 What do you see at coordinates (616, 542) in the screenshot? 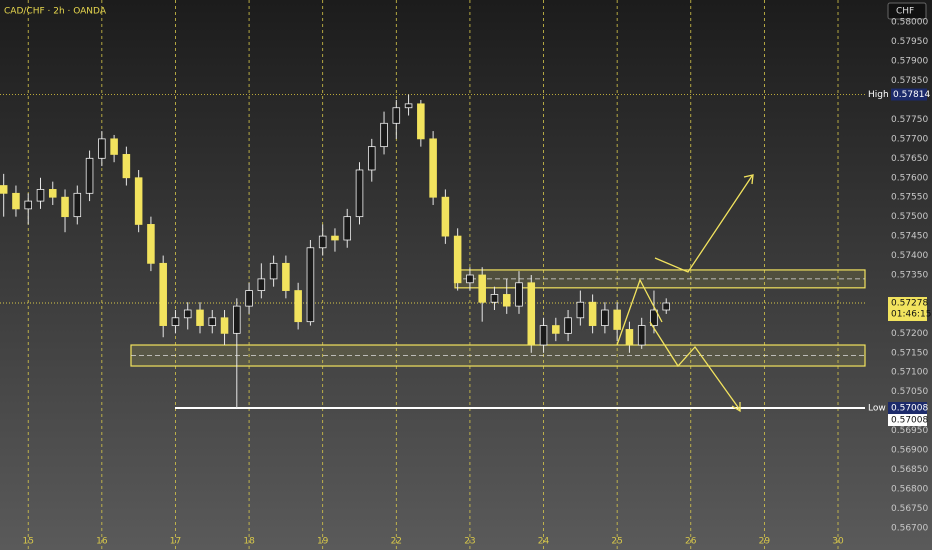
I see `x-tick-label: 25` at bounding box center [616, 542].